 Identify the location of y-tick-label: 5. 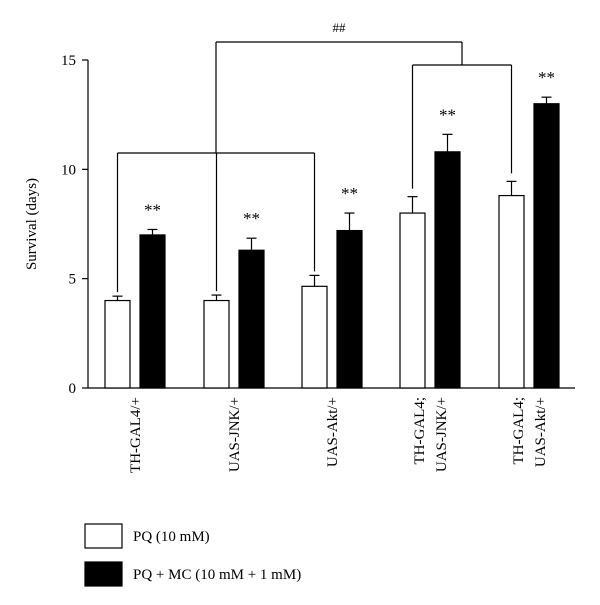
(73, 280).